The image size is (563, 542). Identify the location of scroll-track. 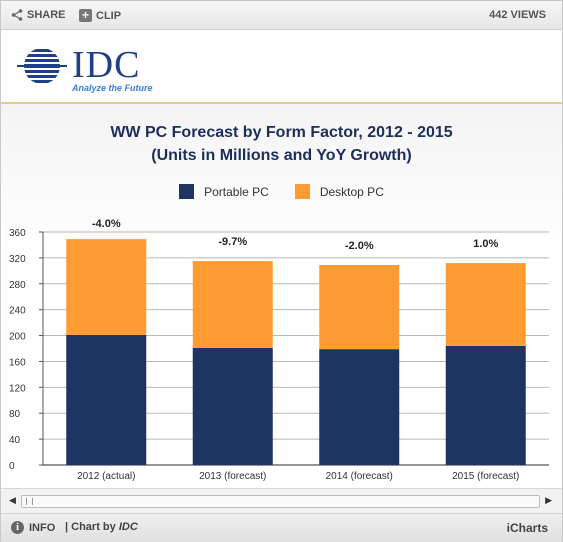
(280, 501).